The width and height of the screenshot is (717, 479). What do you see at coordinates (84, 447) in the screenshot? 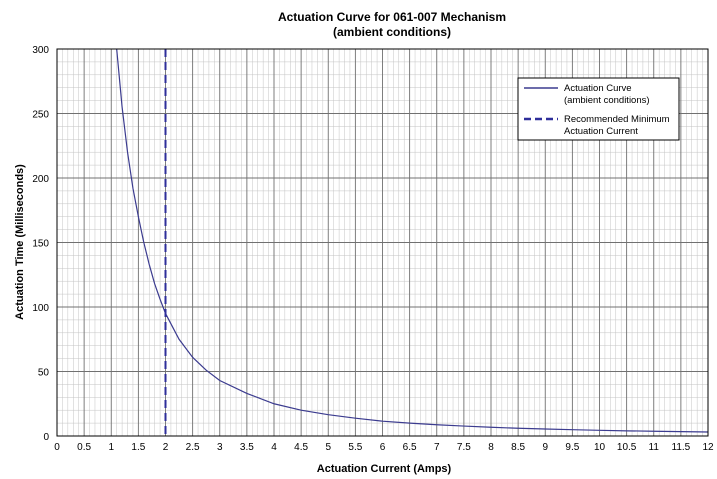
I see `x-tick-label: 0.5` at bounding box center [84, 447].